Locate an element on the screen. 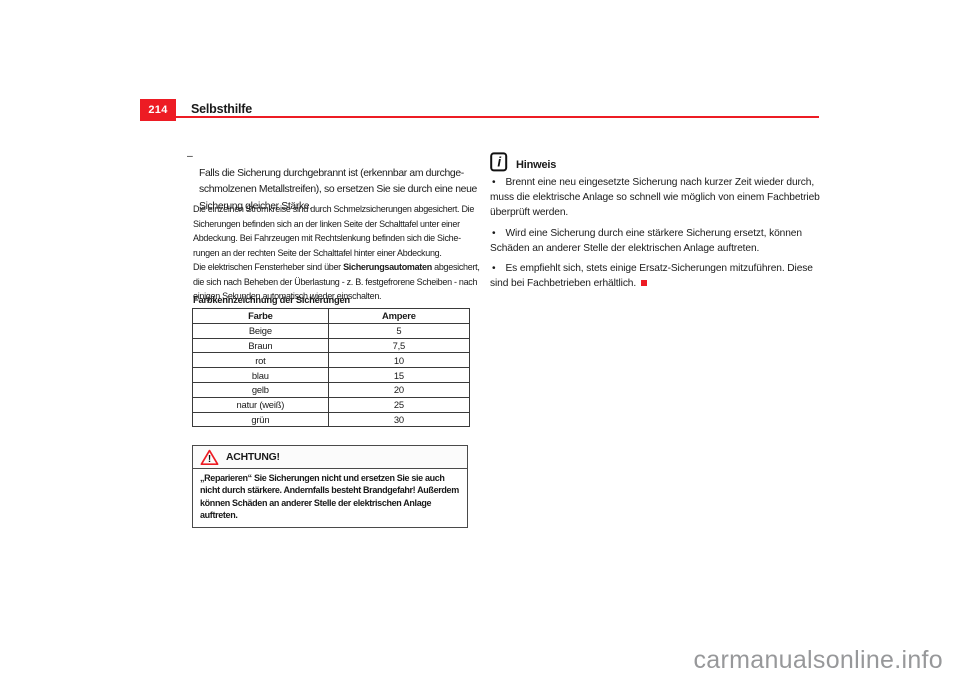 This screenshot has height=678, width=960. table-row: grün 30 is located at coordinates (331, 419).